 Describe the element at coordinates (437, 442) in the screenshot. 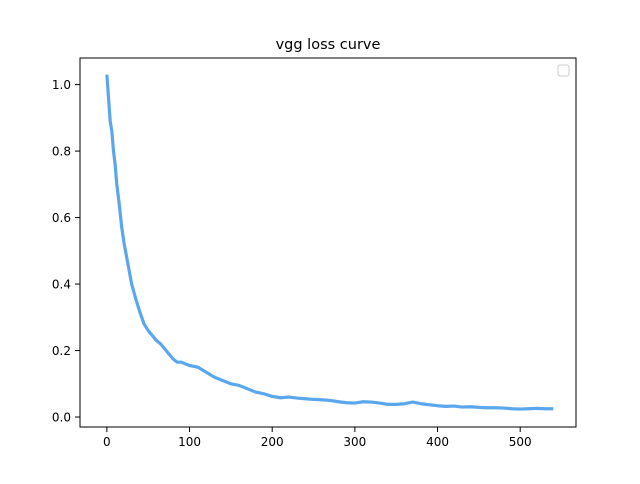

I see `x-tick-label: 400` at that location.